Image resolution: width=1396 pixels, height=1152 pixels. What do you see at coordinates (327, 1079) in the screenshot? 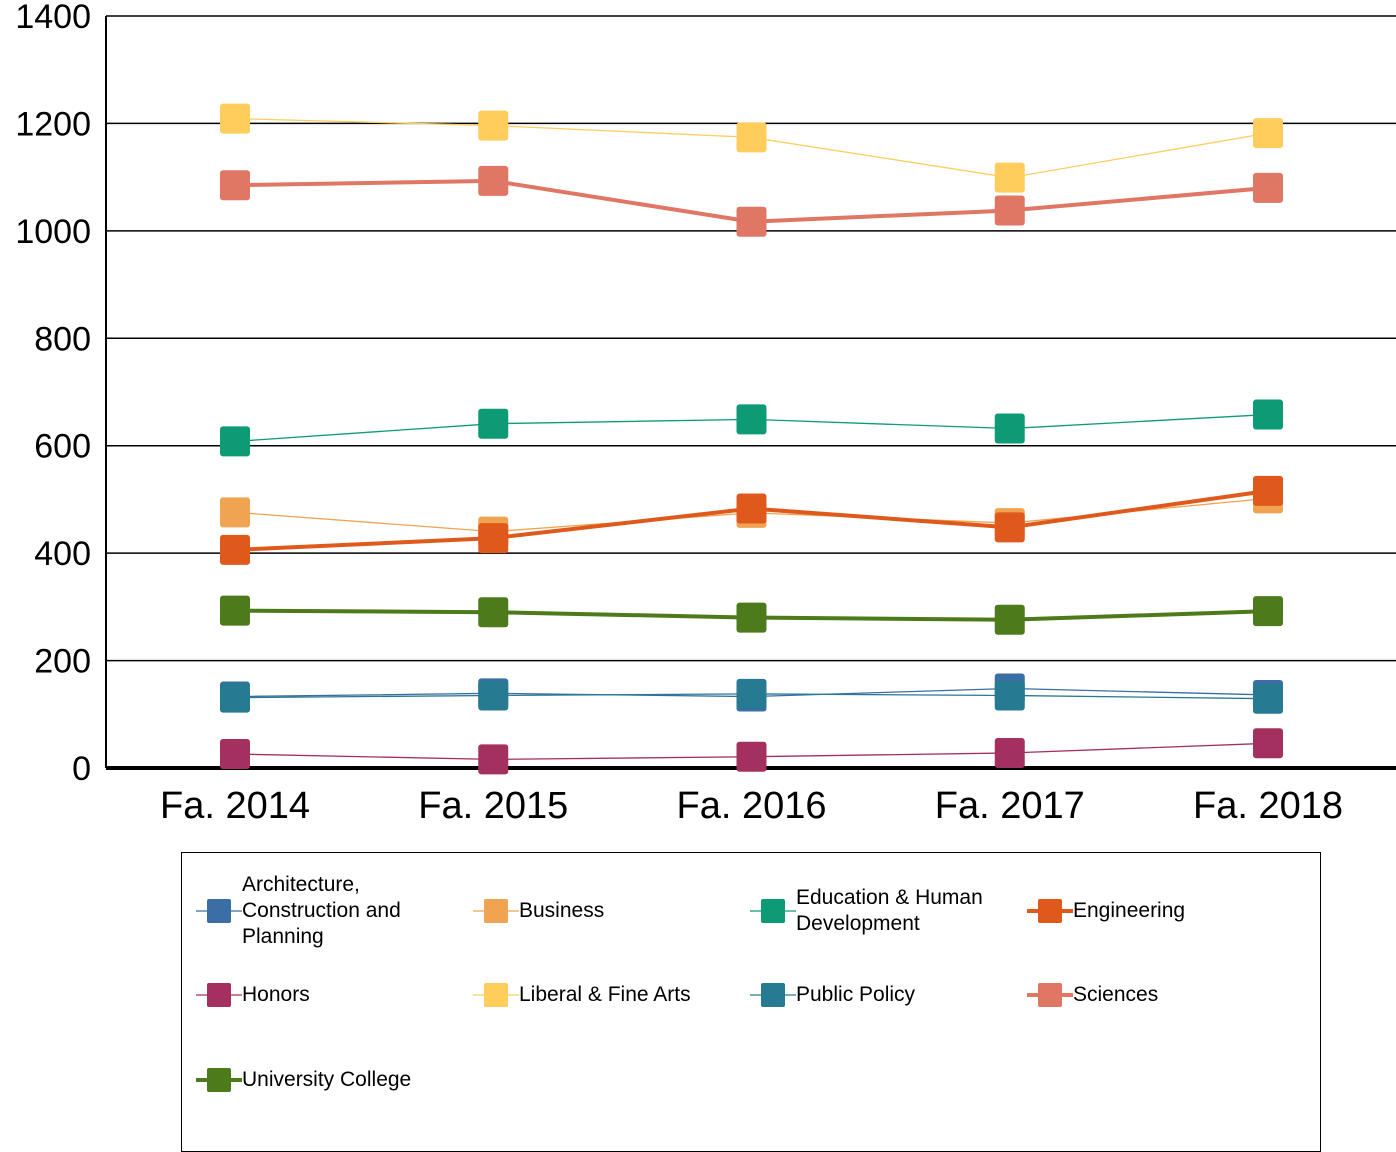
I see `legend-label: University College` at bounding box center [327, 1079].